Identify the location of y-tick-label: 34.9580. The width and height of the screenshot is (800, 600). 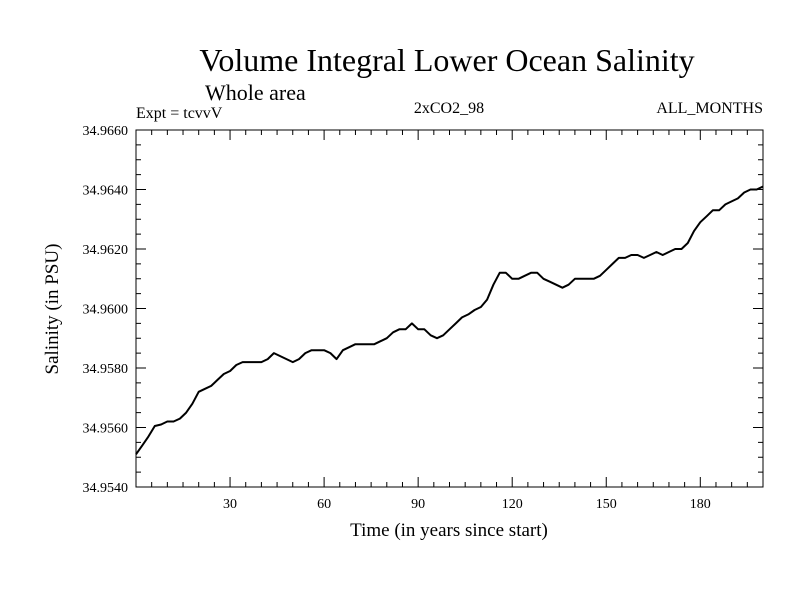
(106, 369).